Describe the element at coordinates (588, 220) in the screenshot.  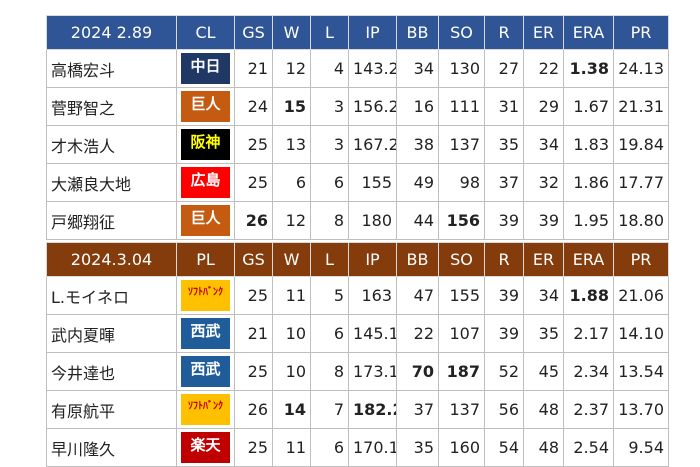
I see `stat-cell: 1.95` at that location.